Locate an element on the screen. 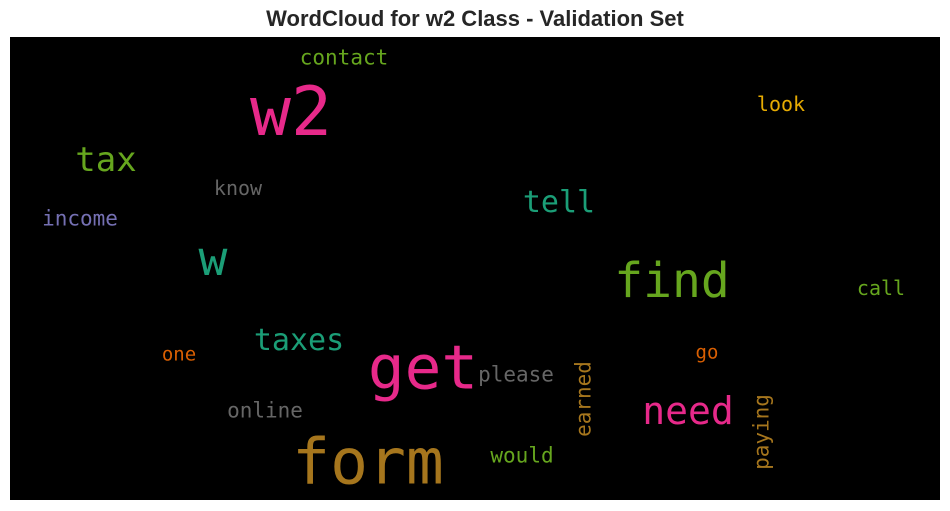 The height and width of the screenshot is (511, 950). word-contact: contact is located at coordinates (344, 57).